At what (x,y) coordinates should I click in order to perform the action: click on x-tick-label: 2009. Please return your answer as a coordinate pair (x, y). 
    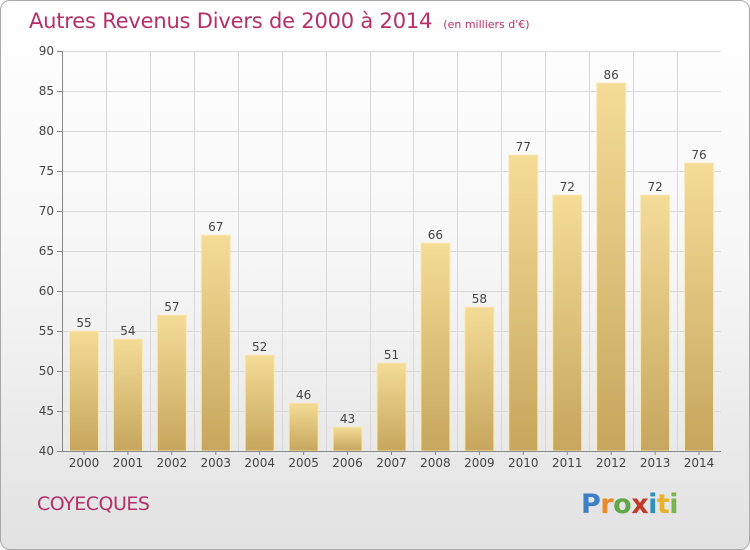
    Looking at the image, I should click on (479, 463).